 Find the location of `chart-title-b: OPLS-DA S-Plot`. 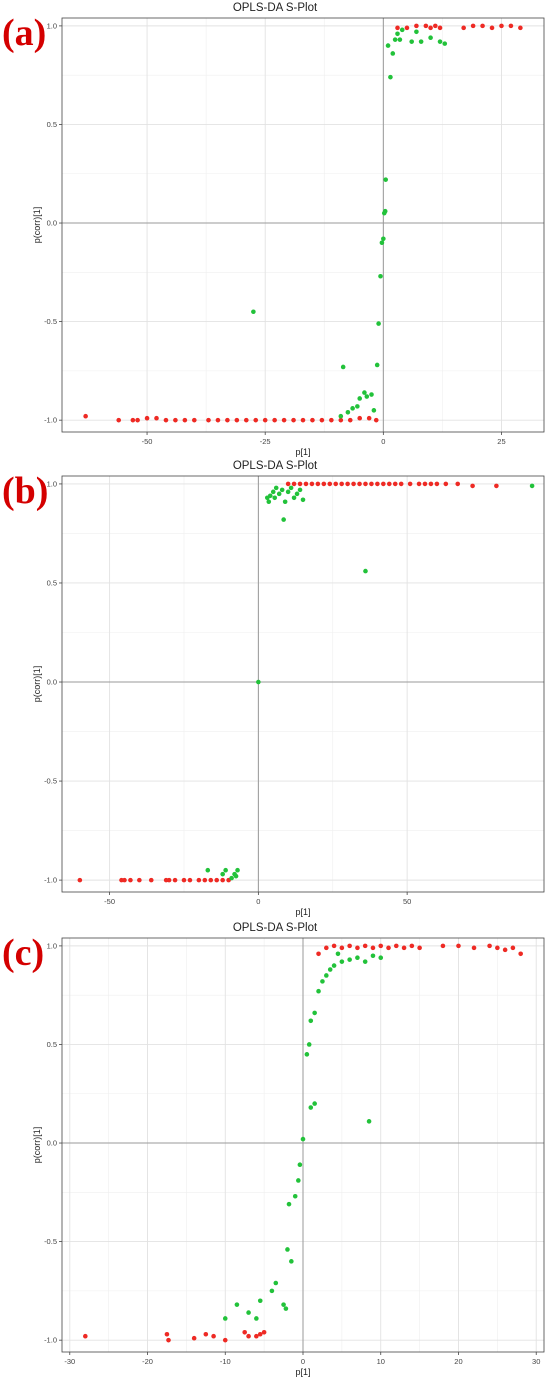

chart-title-b: OPLS-DA S-Plot is located at coordinates (275, 466).